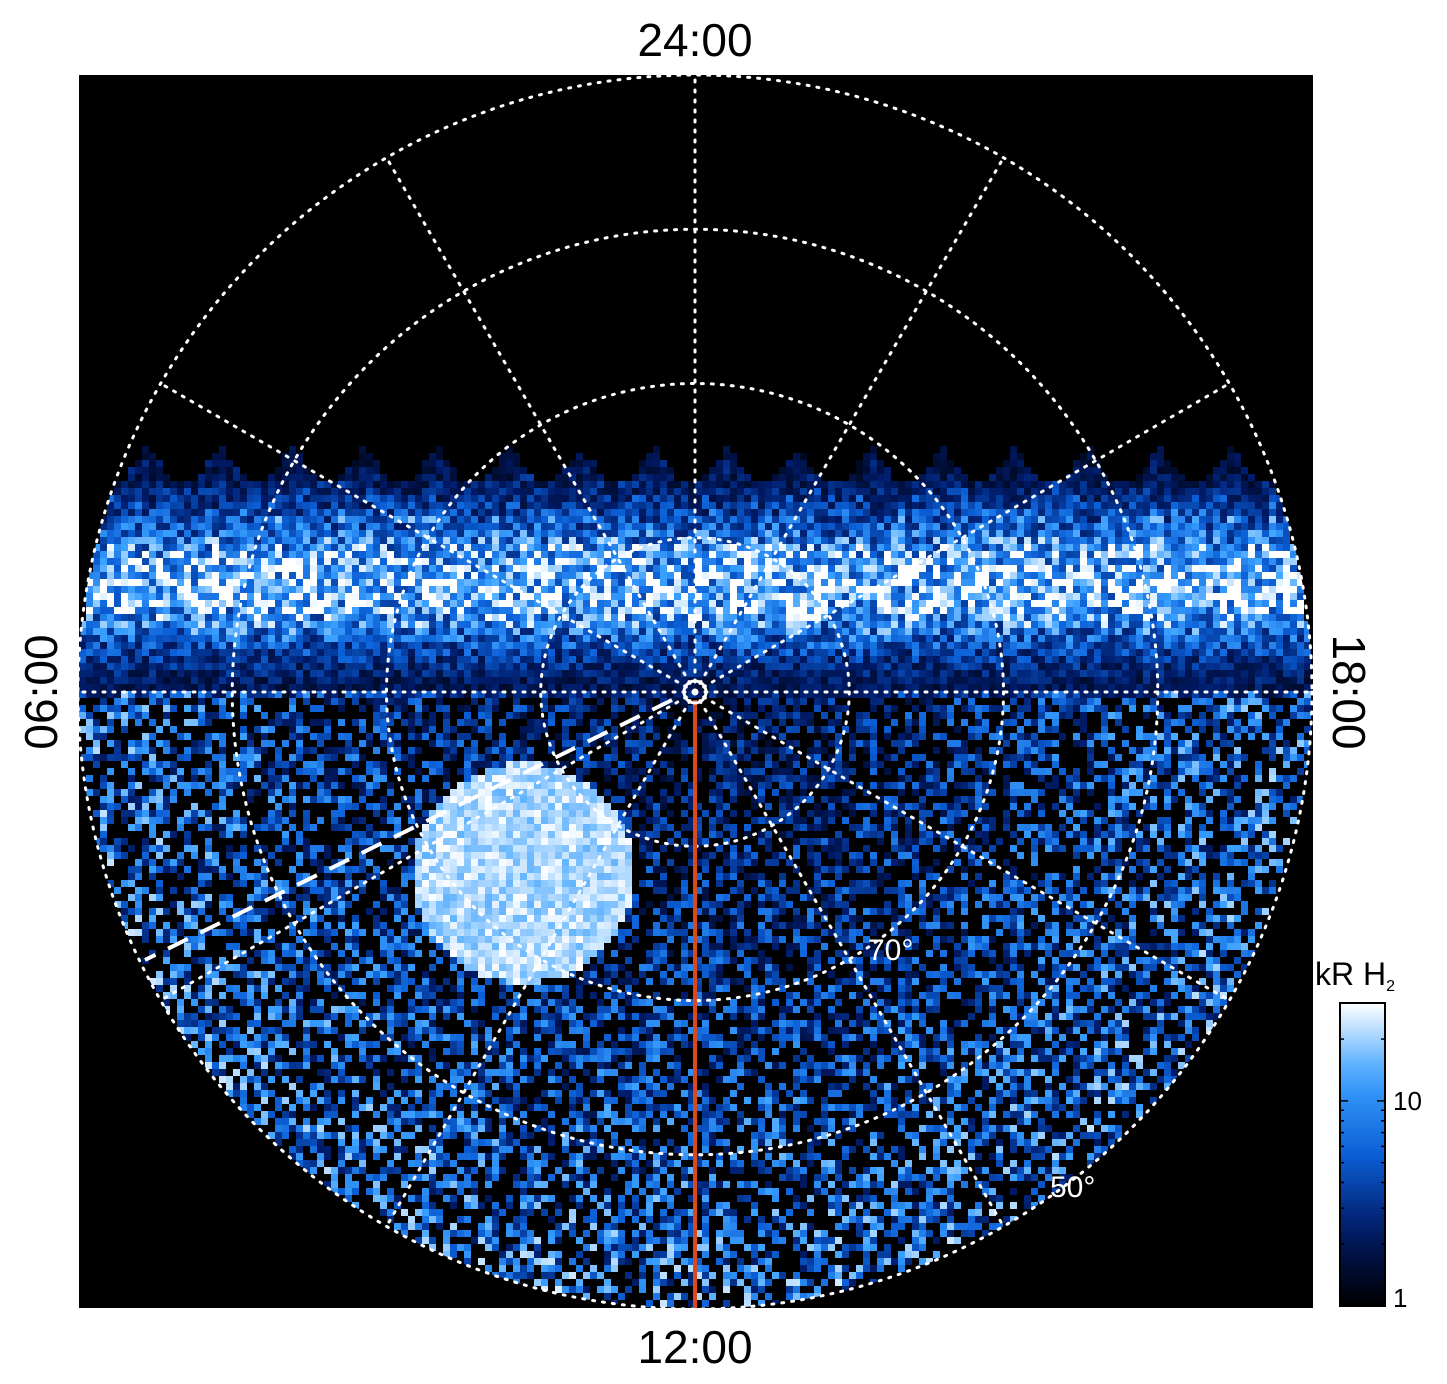 This screenshot has width=1447, height=1384. I want to click on colorbar: kR H2 10 1, so click(1368, 1134).